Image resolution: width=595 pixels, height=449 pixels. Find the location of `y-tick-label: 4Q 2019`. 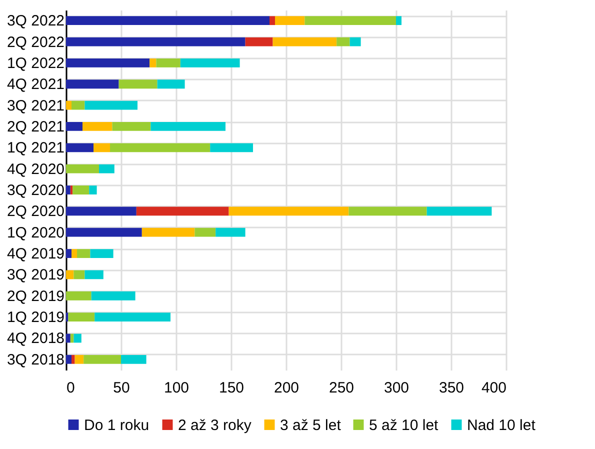

y-tick-label: 4Q 2019 is located at coordinates (35, 254).